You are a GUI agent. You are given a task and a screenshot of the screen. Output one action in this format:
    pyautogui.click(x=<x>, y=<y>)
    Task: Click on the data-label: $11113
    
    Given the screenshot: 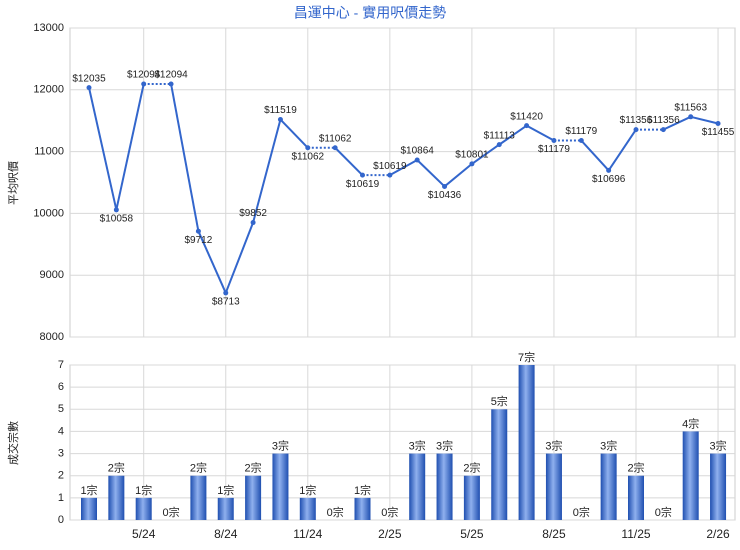 What is the action you would take?
    pyautogui.click(x=500, y=135)
    